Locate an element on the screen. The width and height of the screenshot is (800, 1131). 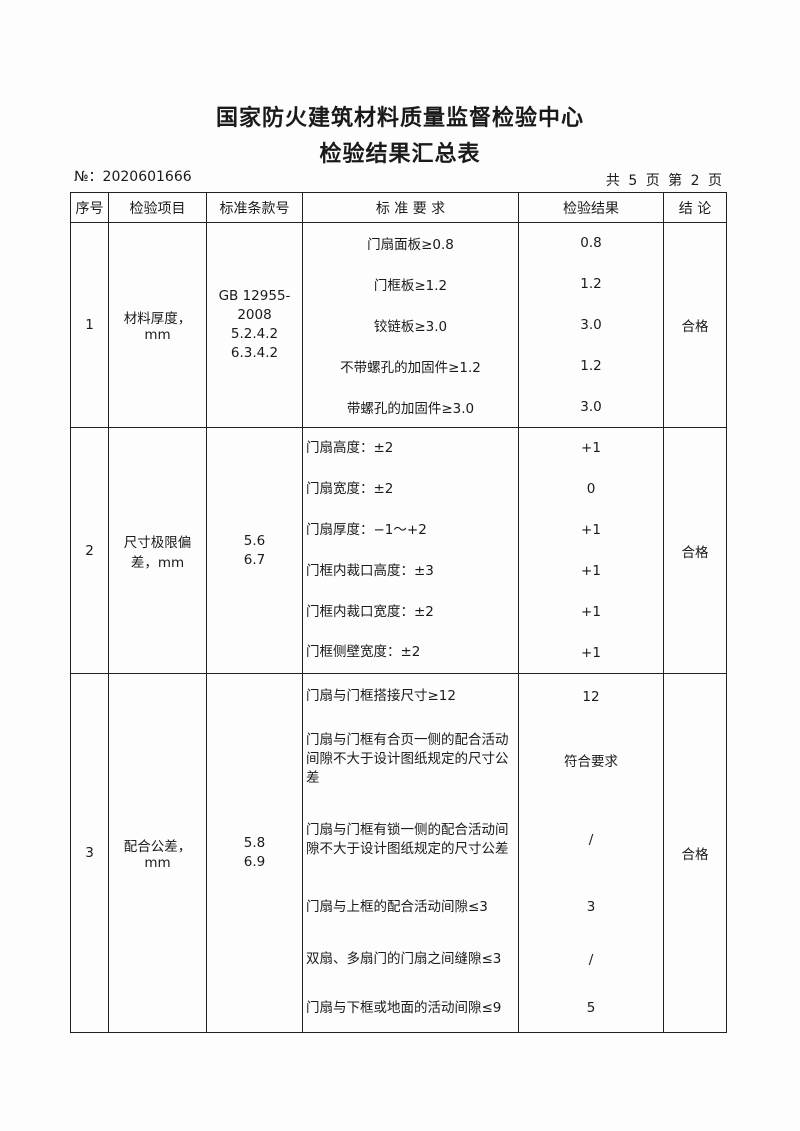
table-row: 不带螺孔的加固件≥1.2 1.2 is located at coordinates (399, 366).